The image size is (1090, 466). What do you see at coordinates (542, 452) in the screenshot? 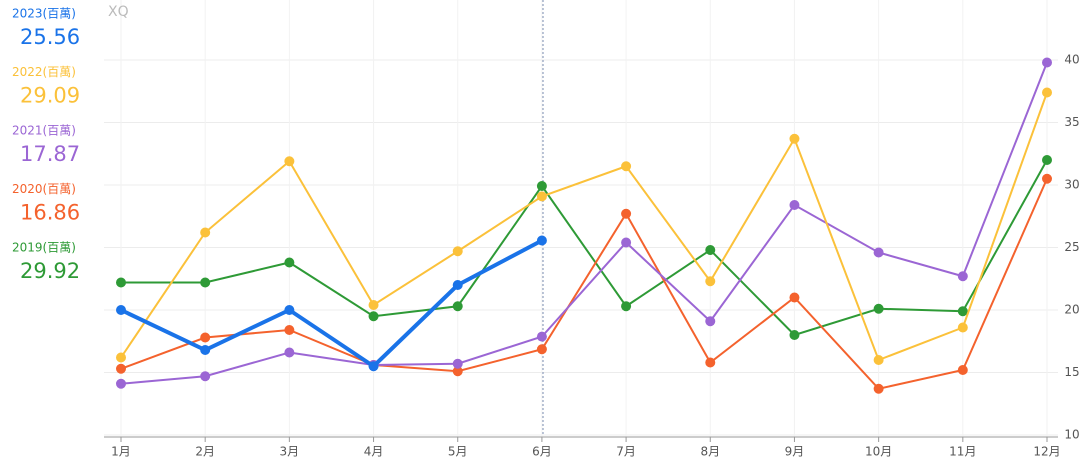
I see `x-tick-label: 6月` at bounding box center [542, 452].